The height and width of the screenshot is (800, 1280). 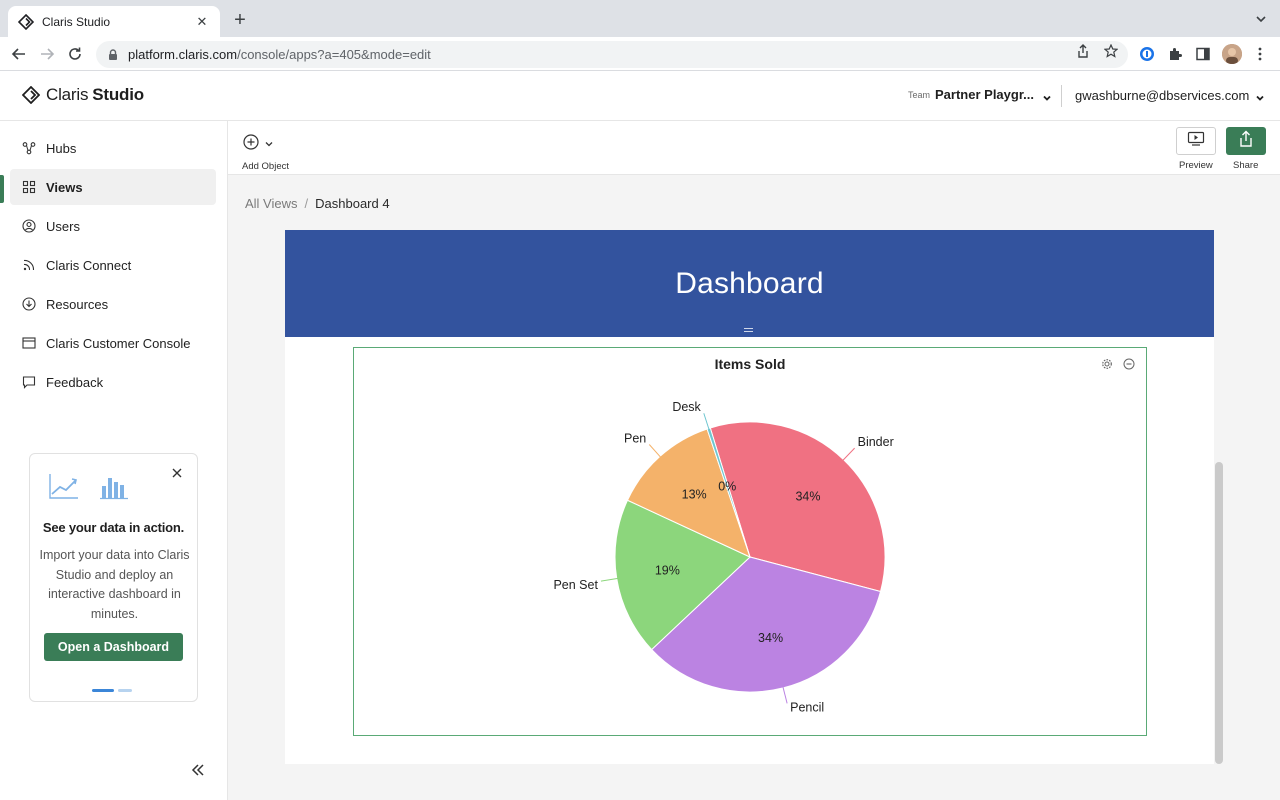 What do you see at coordinates (115, 488) in the screenshot?
I see `bar-chart-icon` at bounding box center [115, 488].